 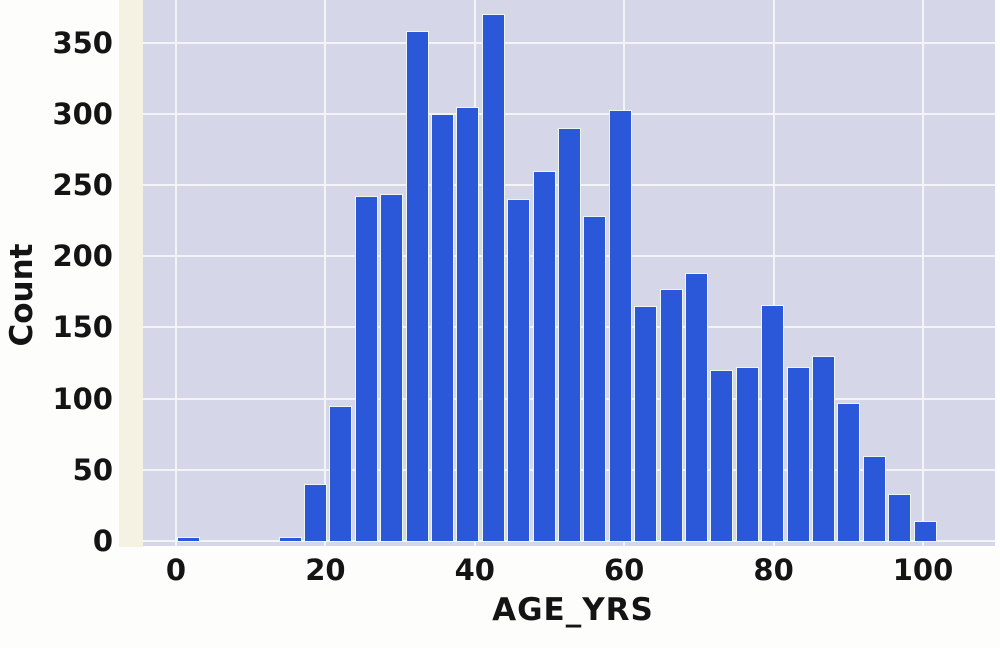 What do you see at coordinates (102, 541) in the screenshot?
I see `y-tick-label-0: 0` at bounding box center [102, 541].